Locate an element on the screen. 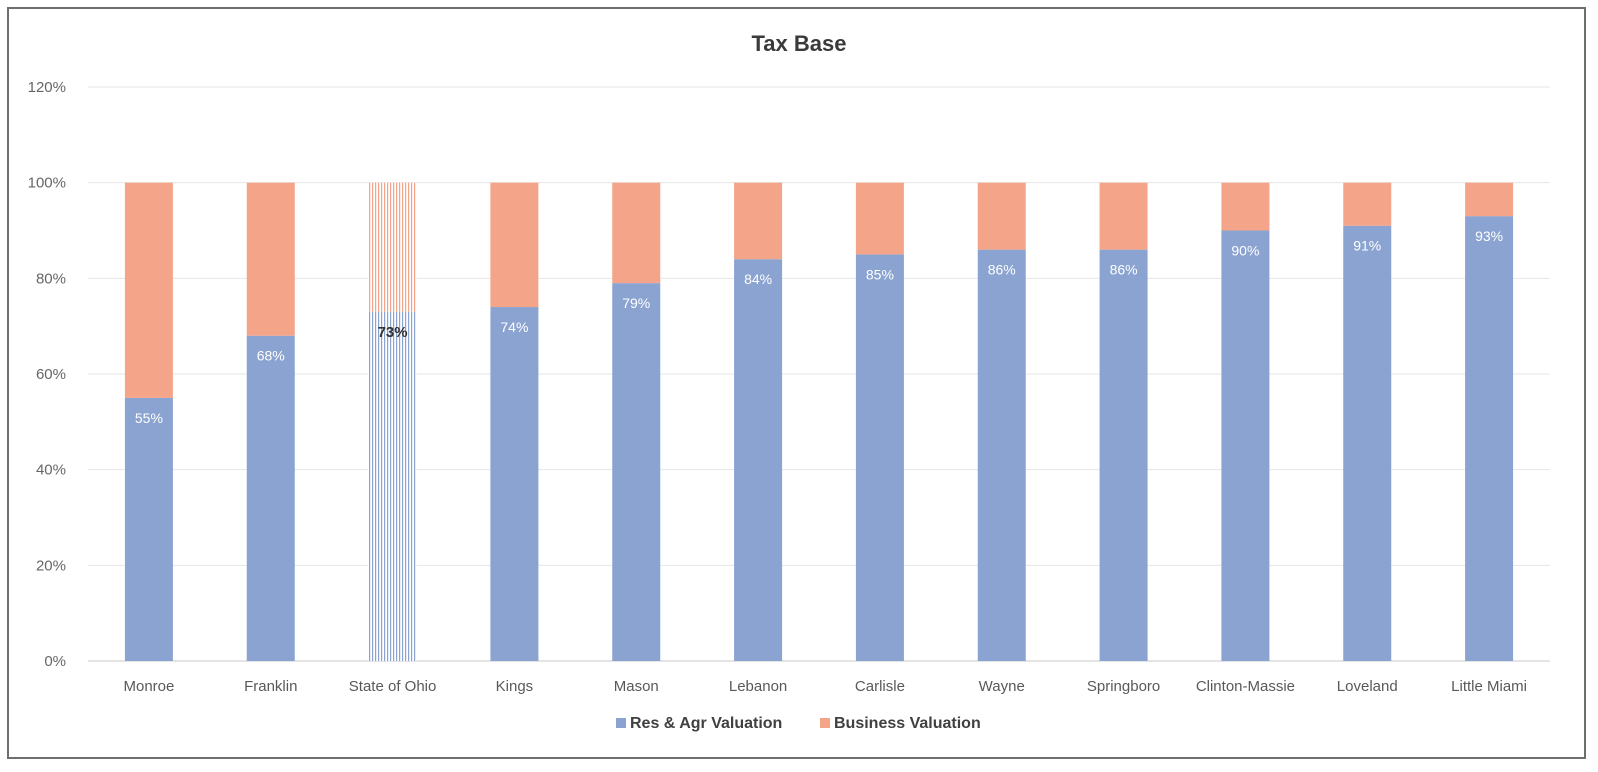 The width and height of the screenshot is (1598, 772). x-tick-label: Clinton-Massie is located at coordinates (1245, 686).